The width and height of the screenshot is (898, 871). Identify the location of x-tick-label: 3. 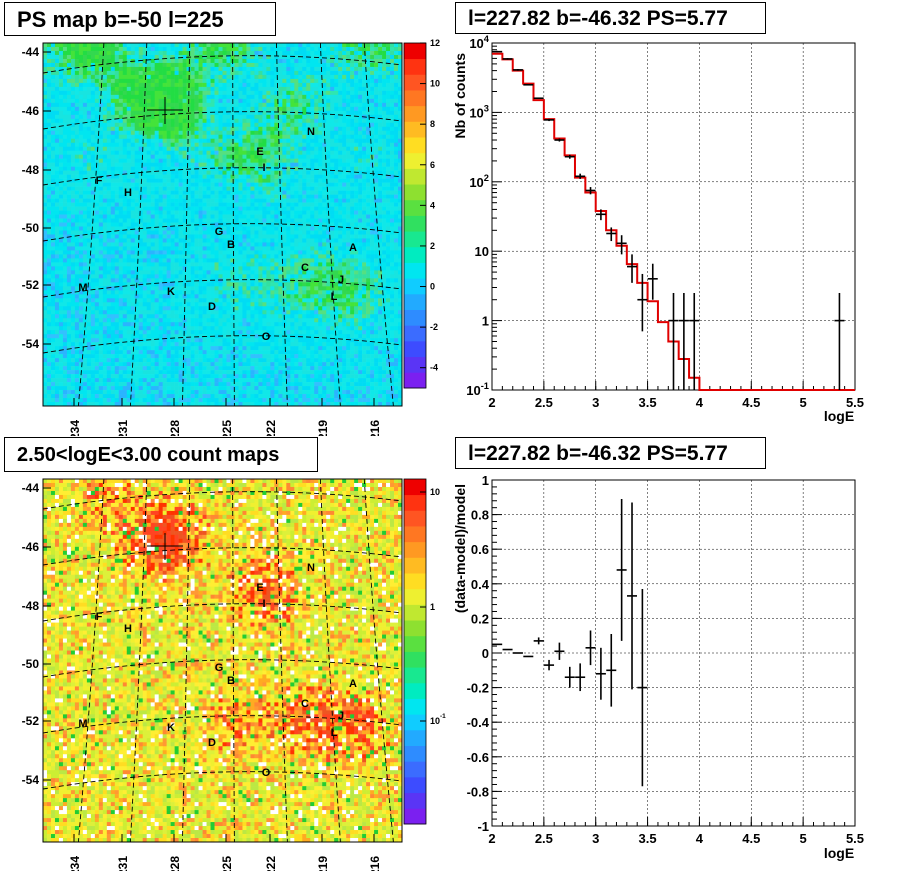
(595, 402).